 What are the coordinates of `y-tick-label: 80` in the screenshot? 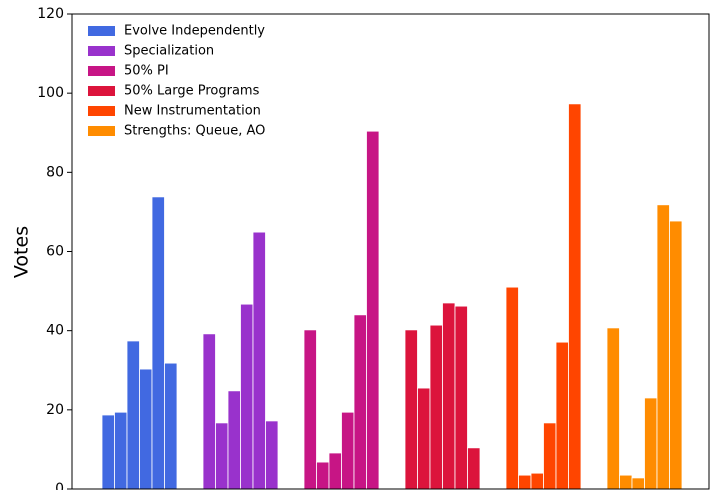 It's located at (55, 172).